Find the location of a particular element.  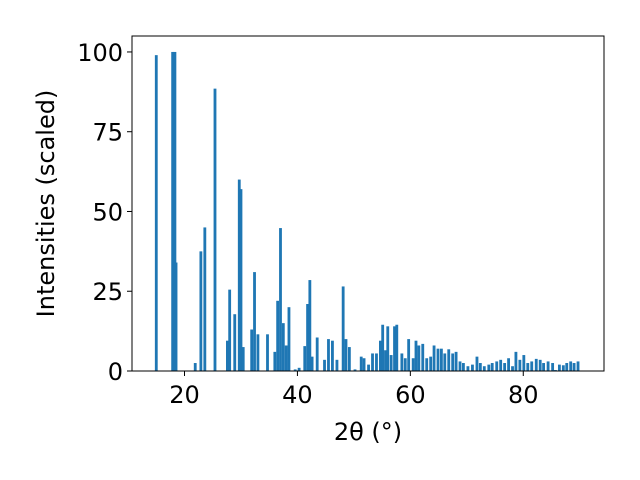

x-tick-label-2: 60 is located at coordinates (410, 395).